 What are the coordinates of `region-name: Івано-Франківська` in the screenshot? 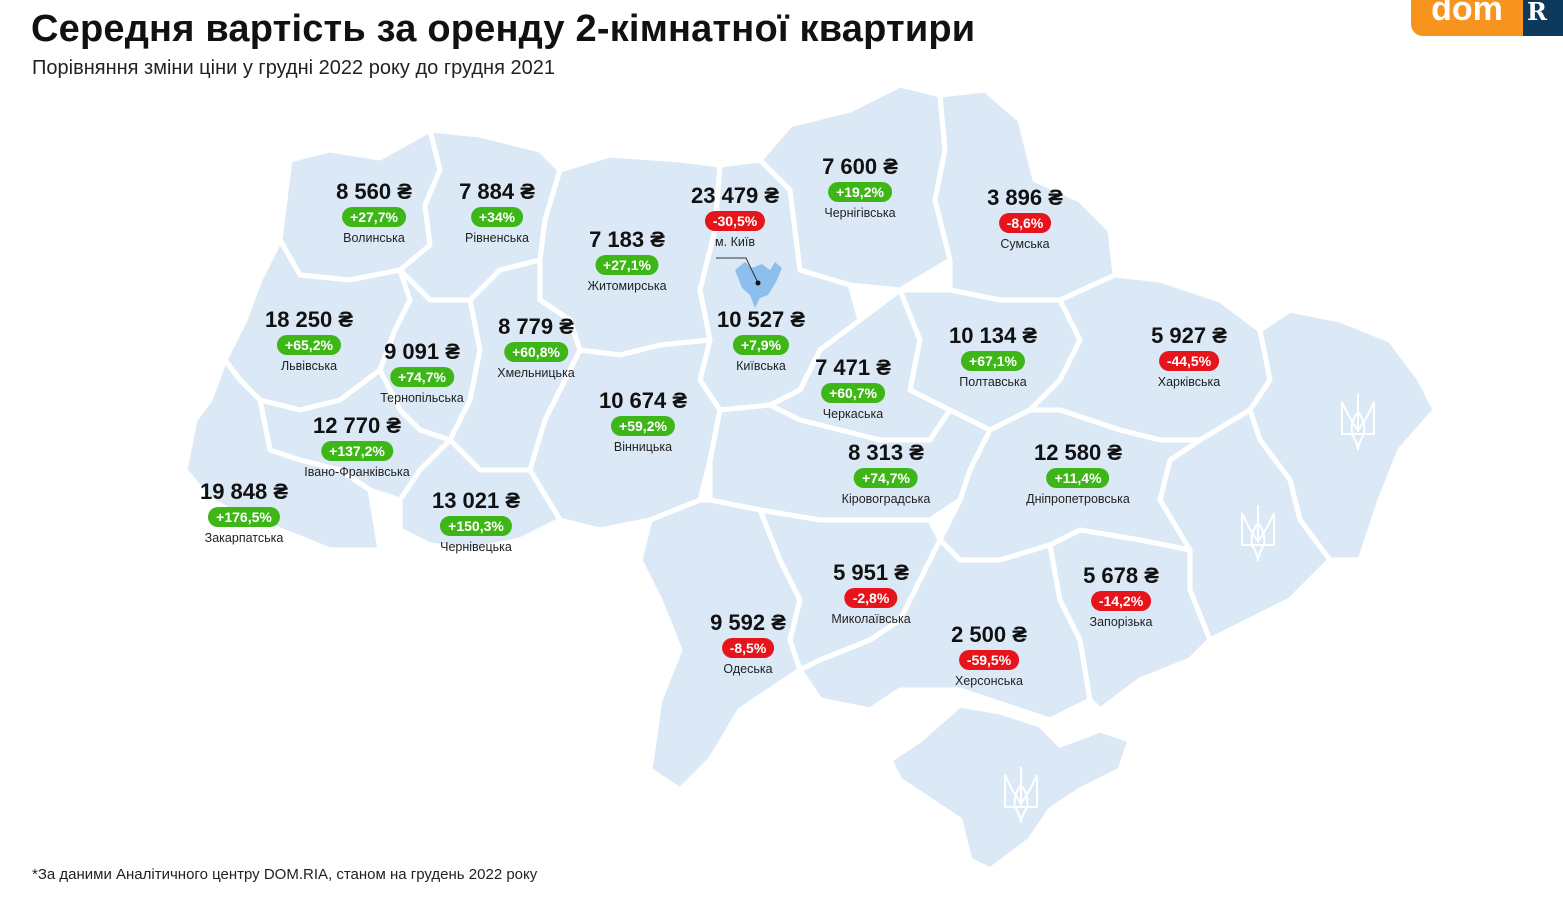 It's located at (357, 472).